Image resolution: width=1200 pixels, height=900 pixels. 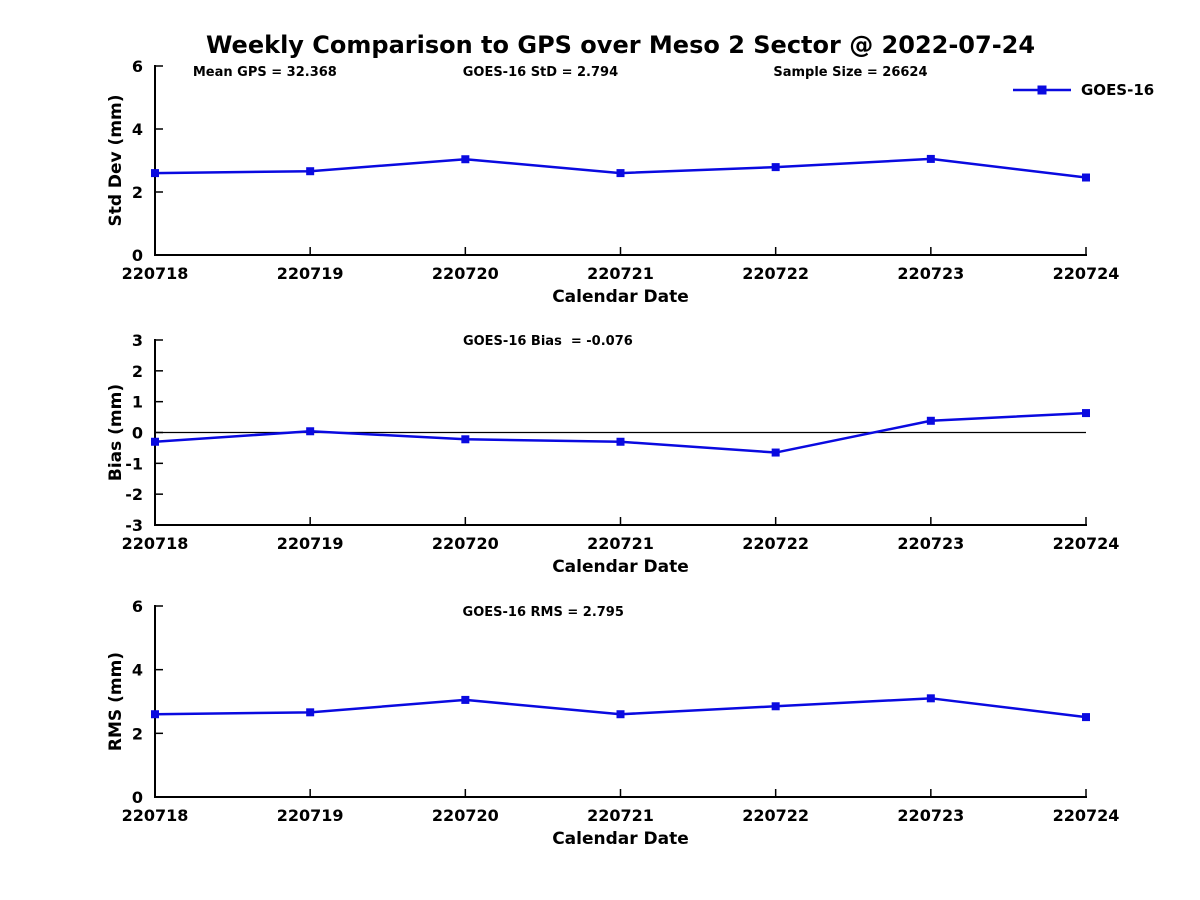 I want to click on y-tick-label: 1, so click(x=137, y=402).